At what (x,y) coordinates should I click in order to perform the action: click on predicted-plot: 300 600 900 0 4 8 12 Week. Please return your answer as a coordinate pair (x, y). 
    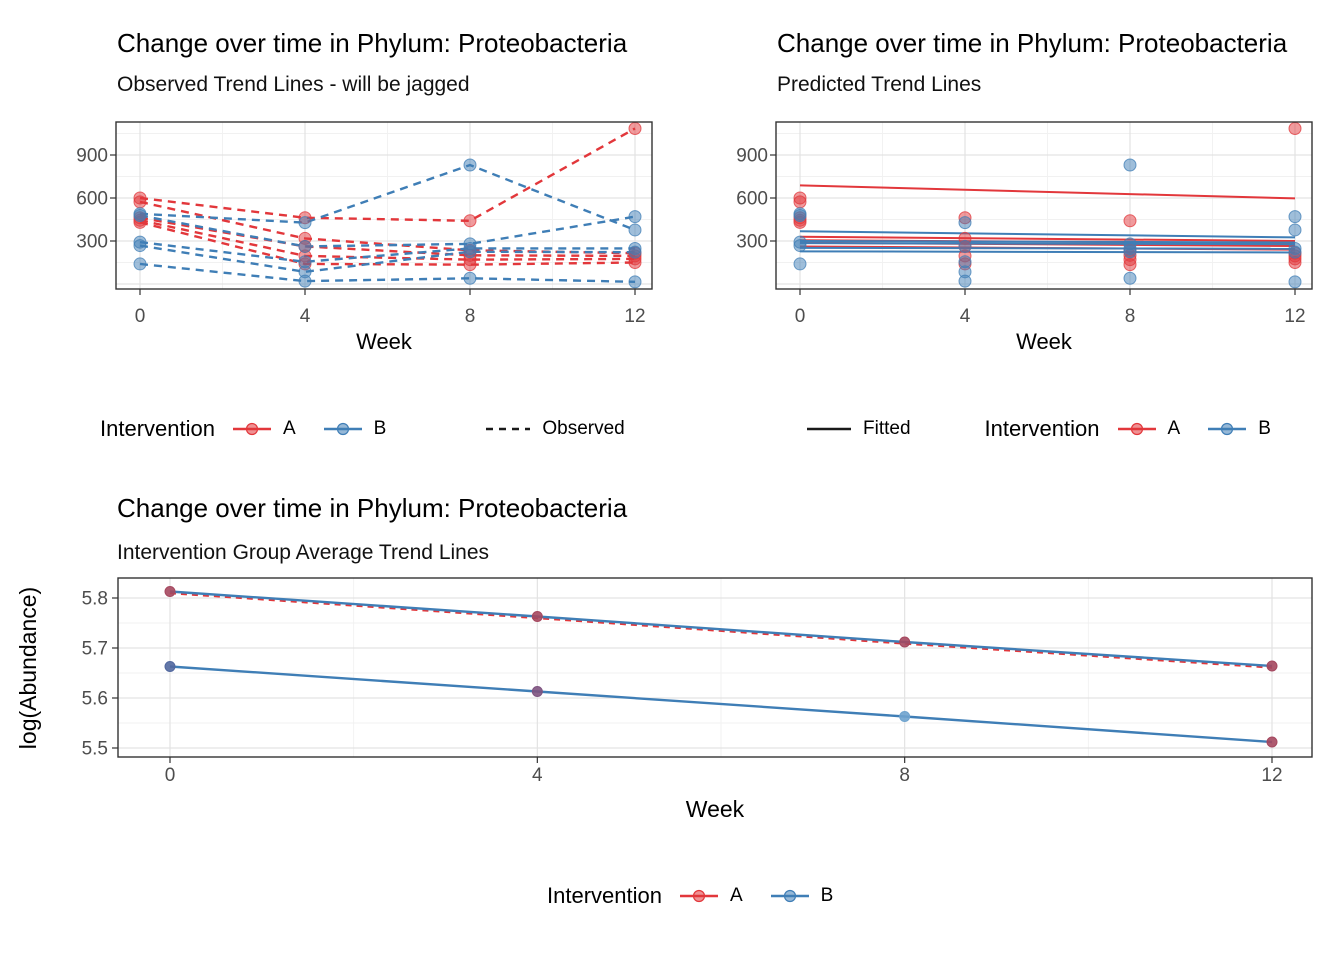
    Looking at the image, I should click on (1024, 237).